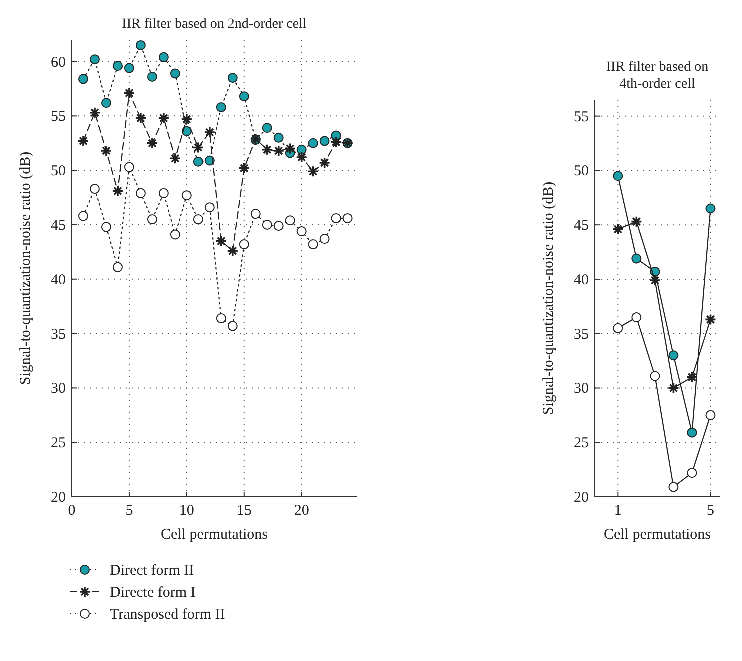 The image size is (742, 661). I want to click on x-tick-label: 15, so click(244, 511).